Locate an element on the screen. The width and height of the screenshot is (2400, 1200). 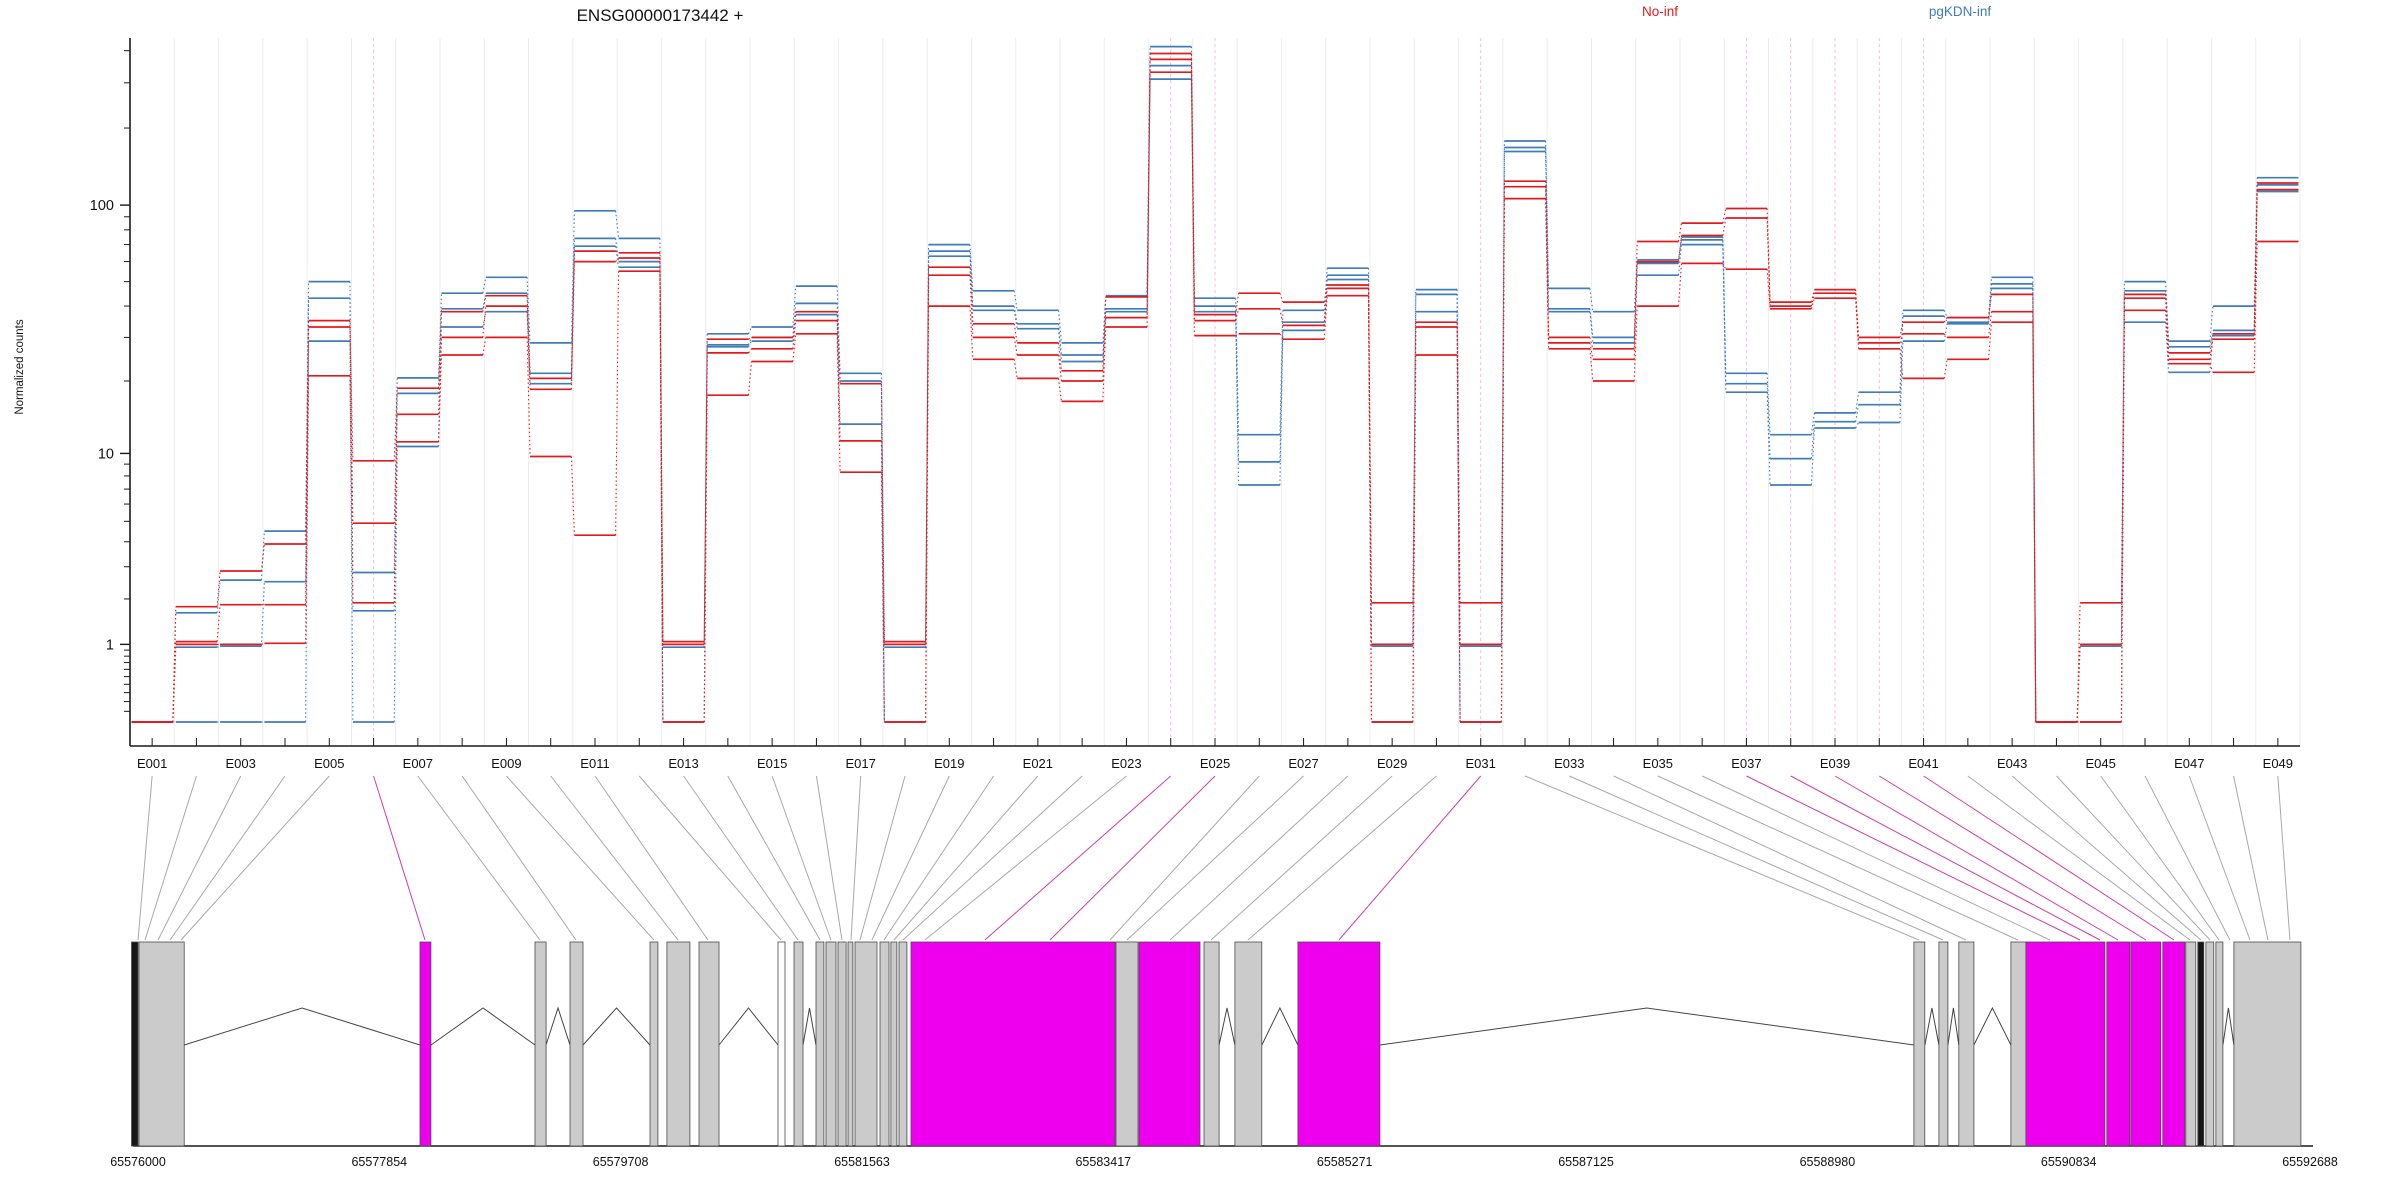
exon-bin-label: E015 is located at coordinates (772, 763).